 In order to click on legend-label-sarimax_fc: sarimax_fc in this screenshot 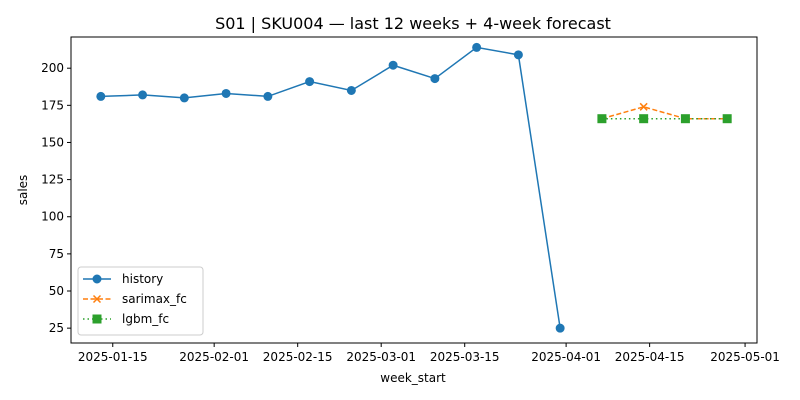, I will do `click(154, 299)`.